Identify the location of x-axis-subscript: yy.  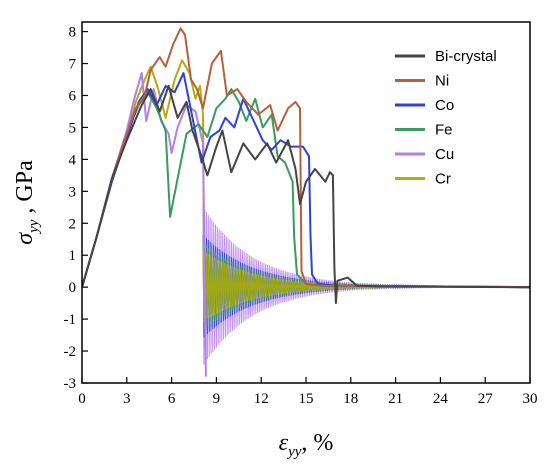
(294, 452).